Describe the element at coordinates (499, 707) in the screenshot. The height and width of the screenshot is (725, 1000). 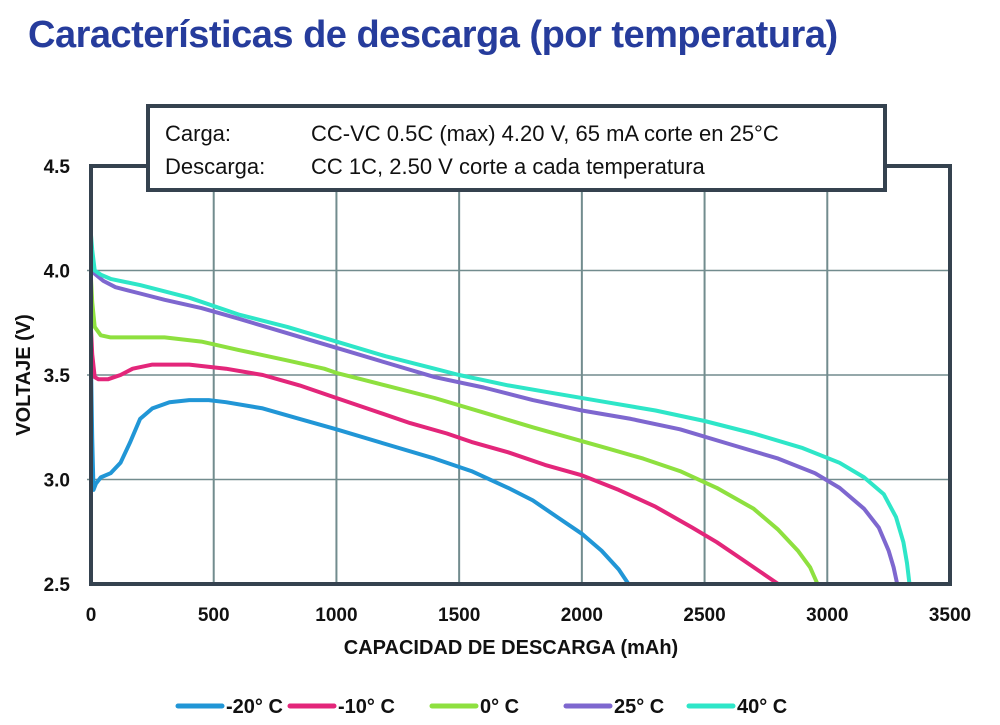
I see `legend-label: 0° C` at that location.